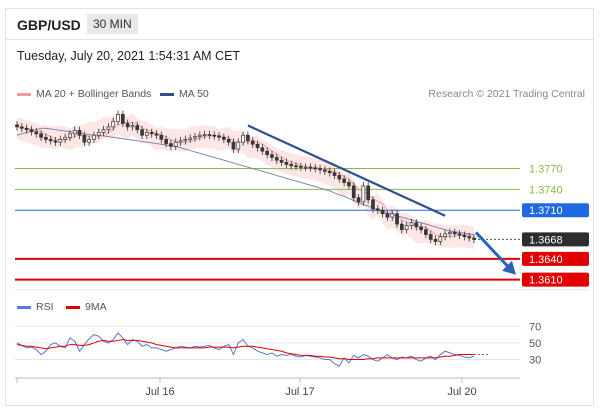  Describe the element at coordinates (94, 94) in the screenshot. I see `legend-bollinger-label: MA 20 + Bollinger Bands` at that location.